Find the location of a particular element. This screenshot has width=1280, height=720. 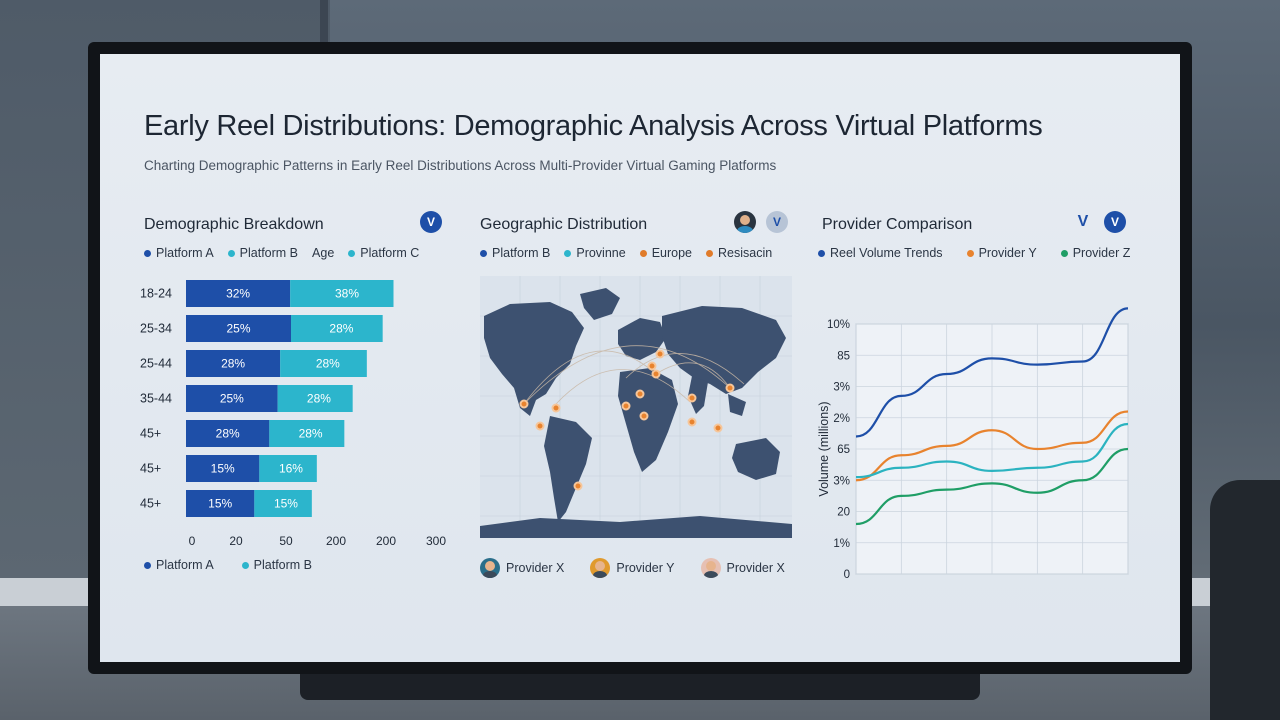

user-avatar is located at coordinates (745, 222).